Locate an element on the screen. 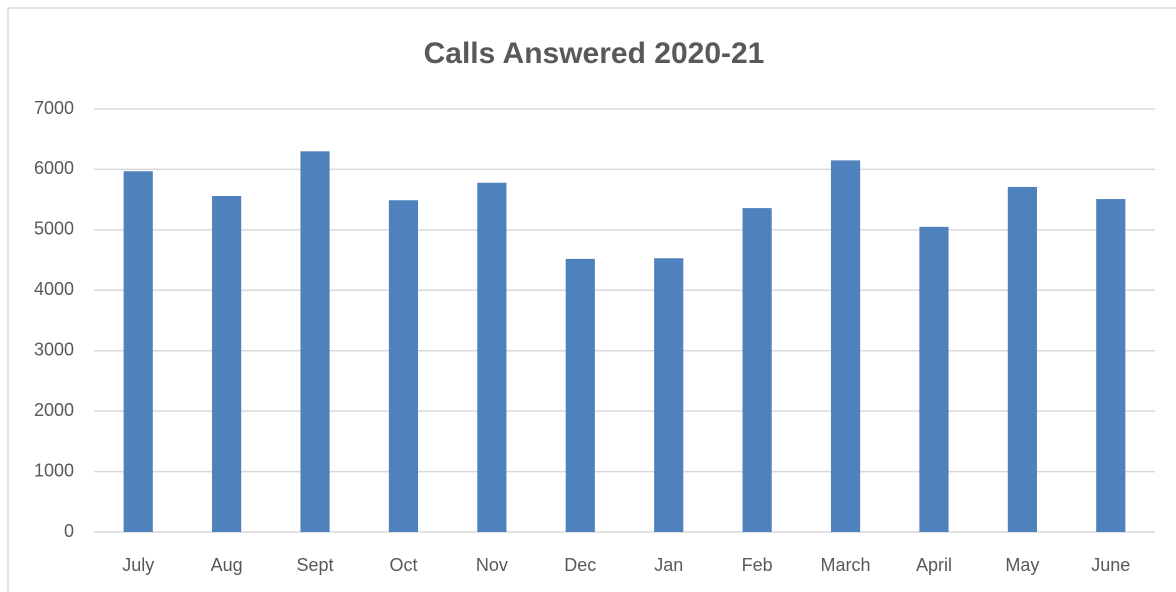 The width and height of the screenshot is (1176, 592). x-tick-label: Jan is located at coordinates (668, 565).